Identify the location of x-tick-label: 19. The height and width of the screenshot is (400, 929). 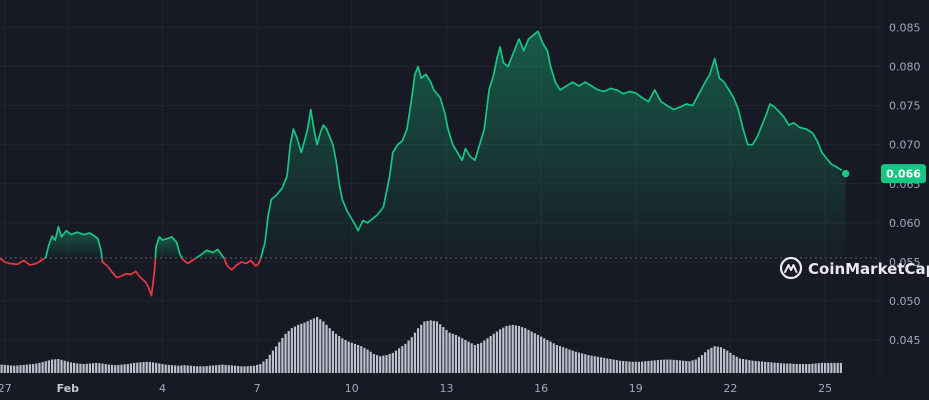
(636, 388).